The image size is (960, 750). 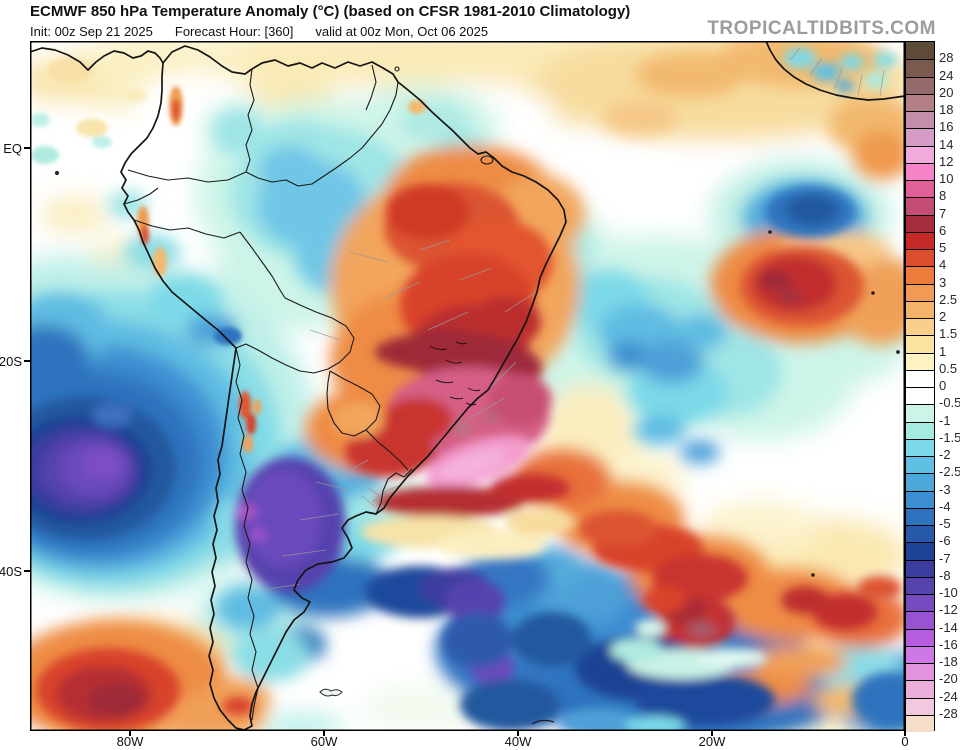 I want to click on colorbar-label: -6, so click(x=945, y=541).